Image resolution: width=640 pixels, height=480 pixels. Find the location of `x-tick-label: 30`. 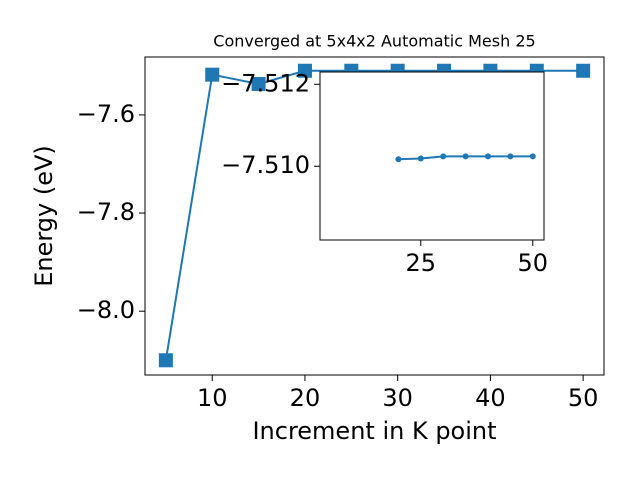

x-tick-label: 30 is located at coordinates (397, 398).